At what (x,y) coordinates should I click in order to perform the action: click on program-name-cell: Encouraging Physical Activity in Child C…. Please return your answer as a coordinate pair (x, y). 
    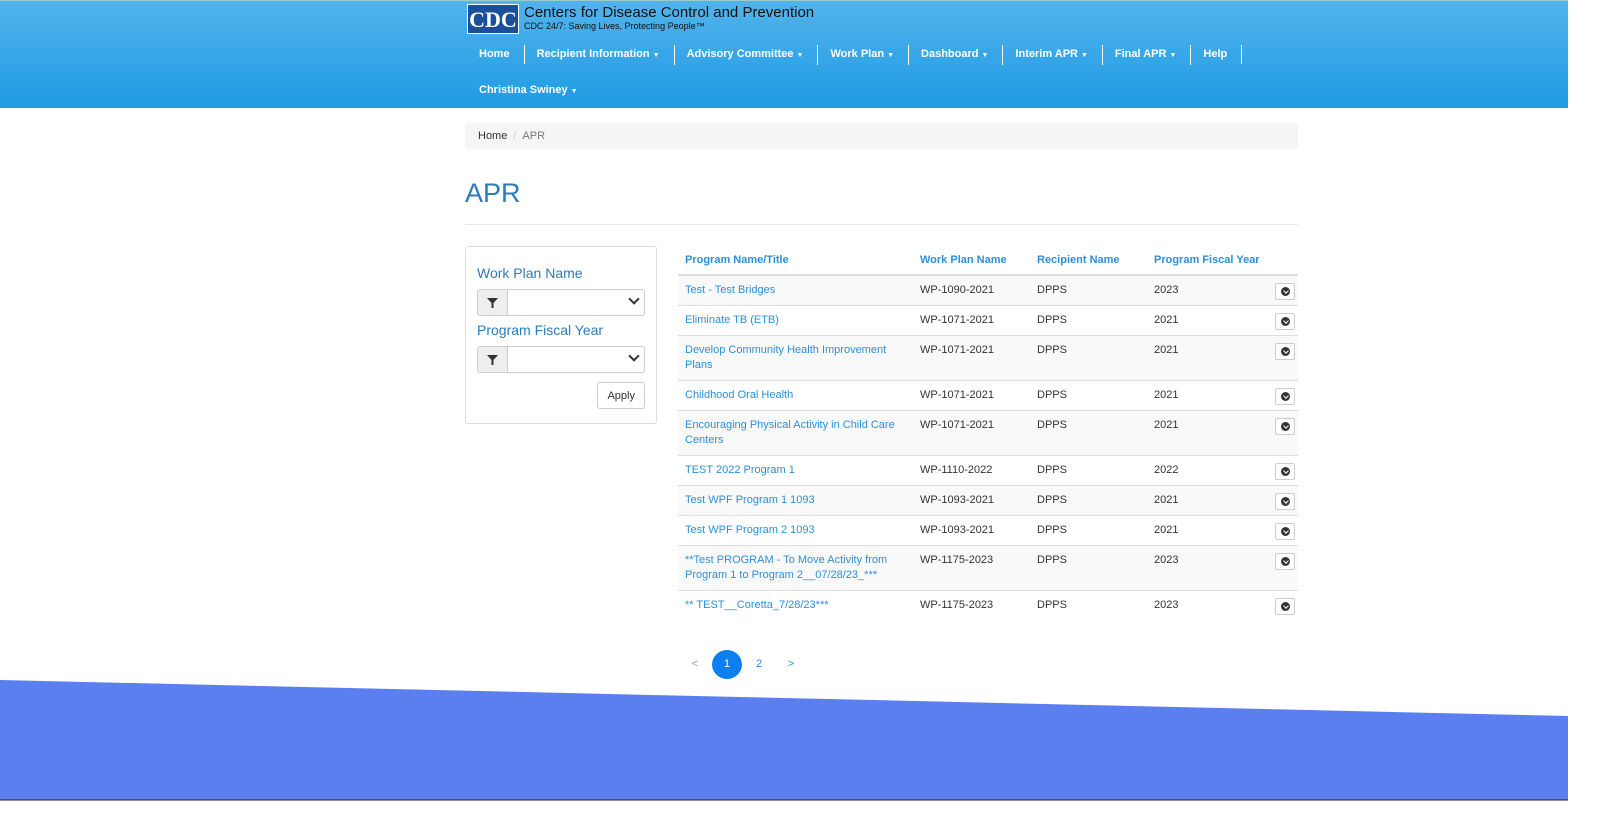
    Looking at the image, I should click on (795, 433).